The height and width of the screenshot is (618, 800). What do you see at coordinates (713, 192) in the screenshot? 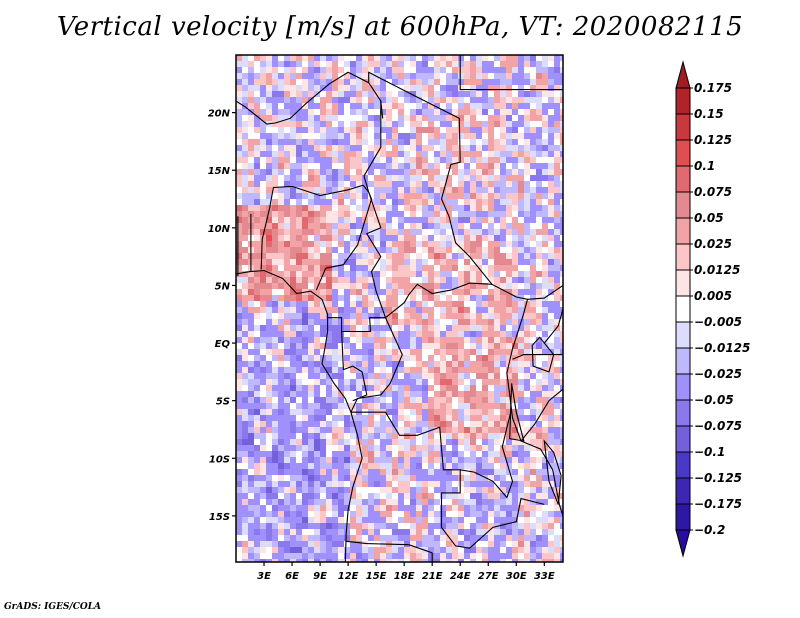
I see `colorbar-label: 0.075` at bounding box center [713, 192].